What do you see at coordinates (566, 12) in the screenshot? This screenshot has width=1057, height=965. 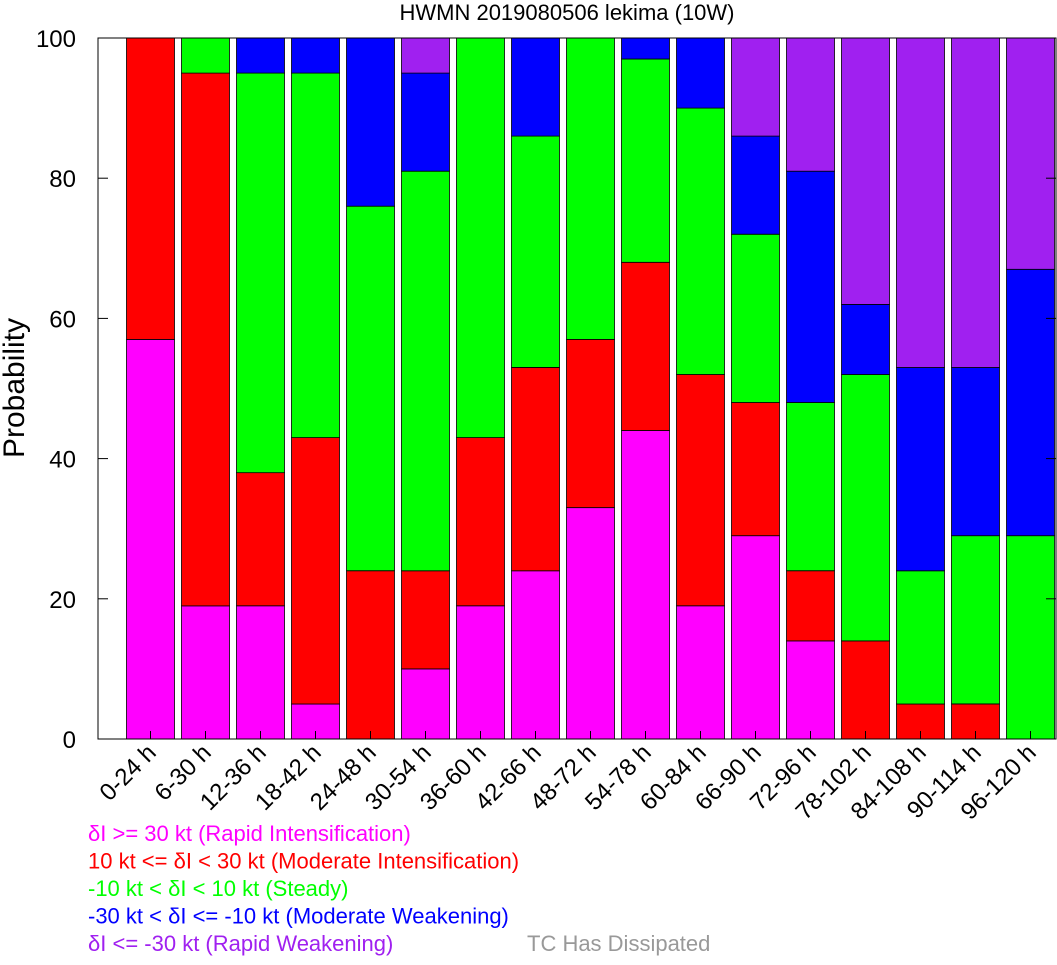 I see `chart-title: HWMN 2019080506 lekima (10W)` at bounding box center [566, 12].